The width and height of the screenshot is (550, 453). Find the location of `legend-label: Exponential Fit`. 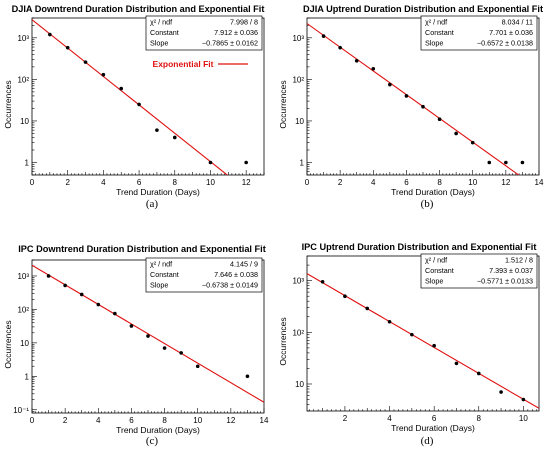

legend-label: Exponential Fit is located at coordinates (183, 64).